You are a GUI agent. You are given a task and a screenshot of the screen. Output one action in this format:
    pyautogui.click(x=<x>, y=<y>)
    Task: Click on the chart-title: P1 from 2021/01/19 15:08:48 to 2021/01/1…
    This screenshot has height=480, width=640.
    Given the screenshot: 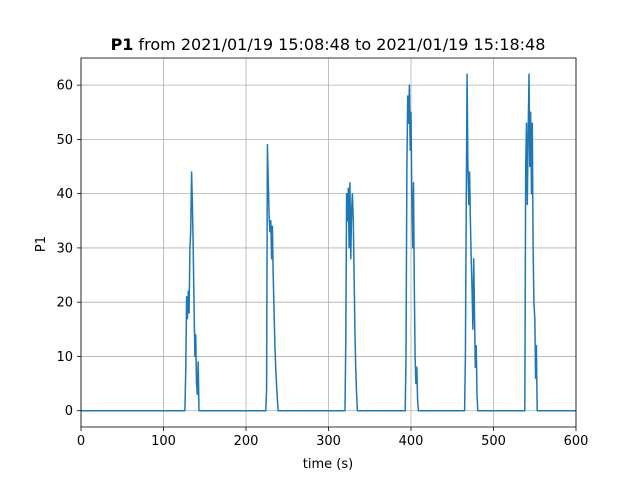 What is the action you would take?
    pyautogui.click(x=328, y=44)
    